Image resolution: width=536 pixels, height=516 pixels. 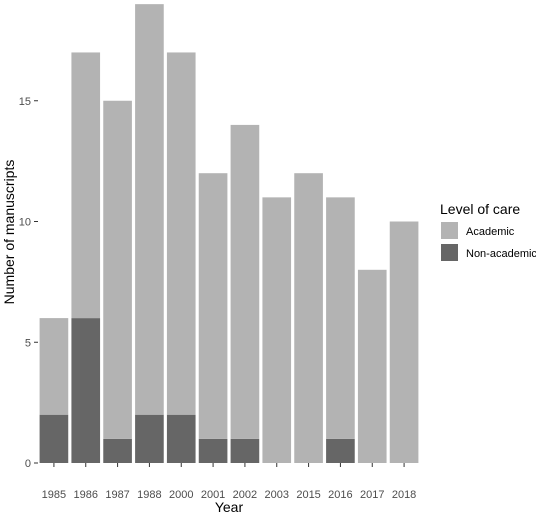 What do you see at coordinates (117, 269) in the screenshot?
I see `bar-academic-1987` at bounding box center [117, 269].